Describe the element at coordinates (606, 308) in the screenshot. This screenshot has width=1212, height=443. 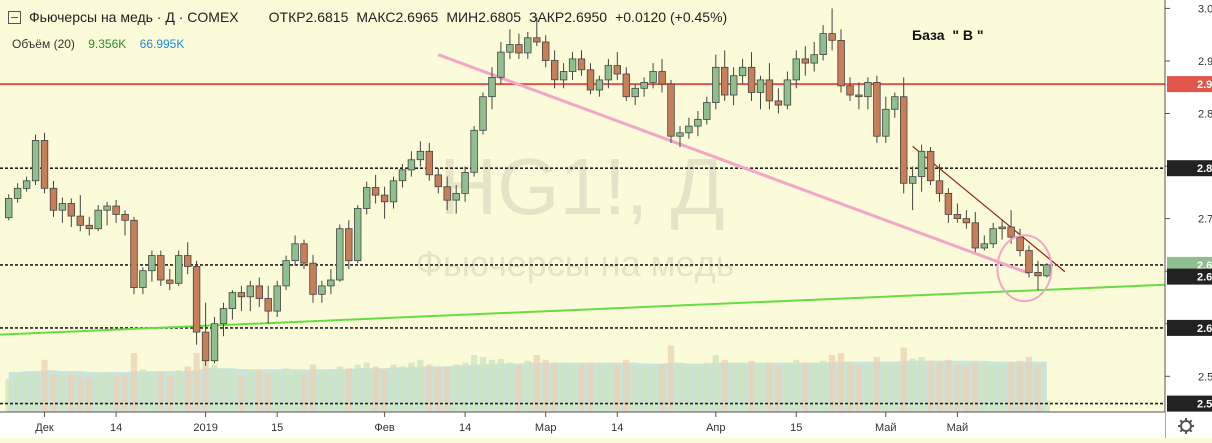
I see `trendline-green` at that location.